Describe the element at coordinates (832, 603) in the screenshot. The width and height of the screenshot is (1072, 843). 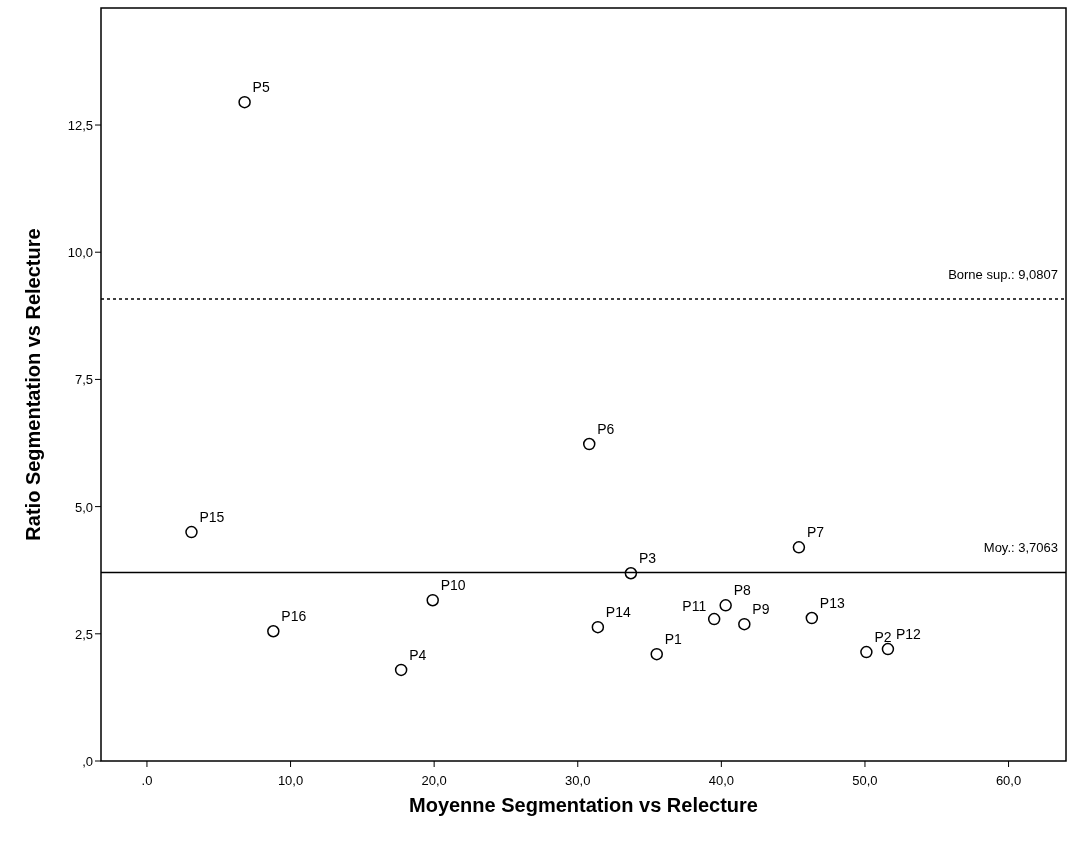
I see `annotation: P13` at that location.